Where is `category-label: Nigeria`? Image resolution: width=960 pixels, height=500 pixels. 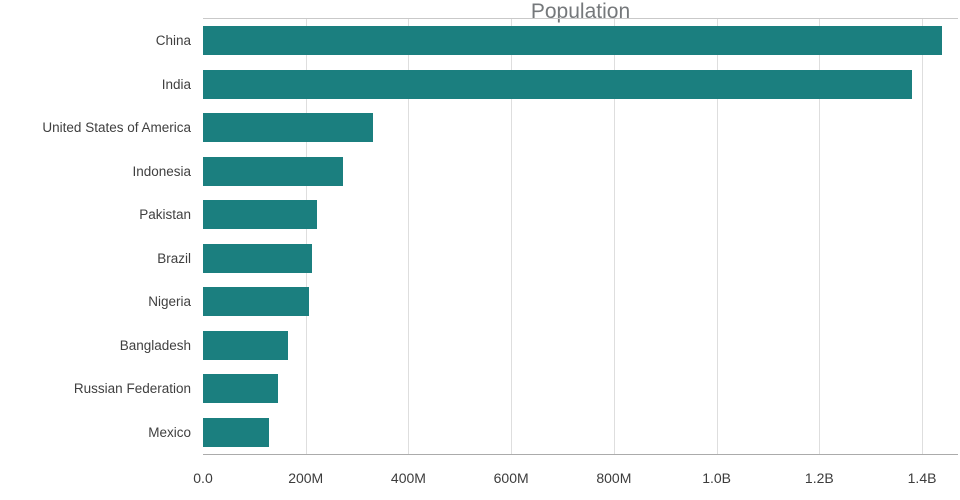
category-label: Nigeria is located at coordinates (169, 301).